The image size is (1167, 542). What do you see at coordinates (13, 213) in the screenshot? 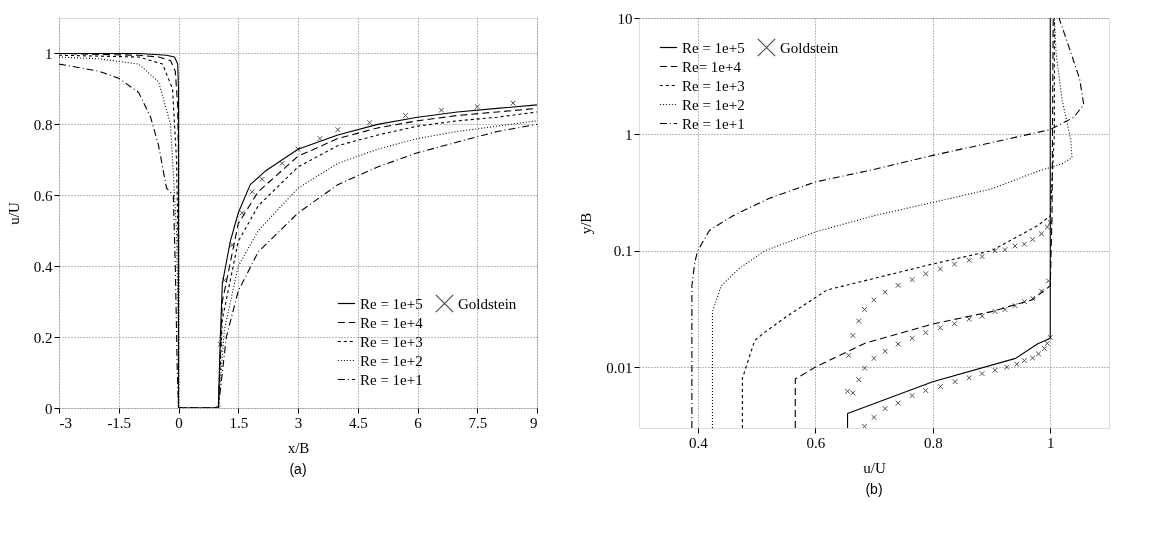
I see `y-axis-title: u/U` at bounding box center [13, 213].